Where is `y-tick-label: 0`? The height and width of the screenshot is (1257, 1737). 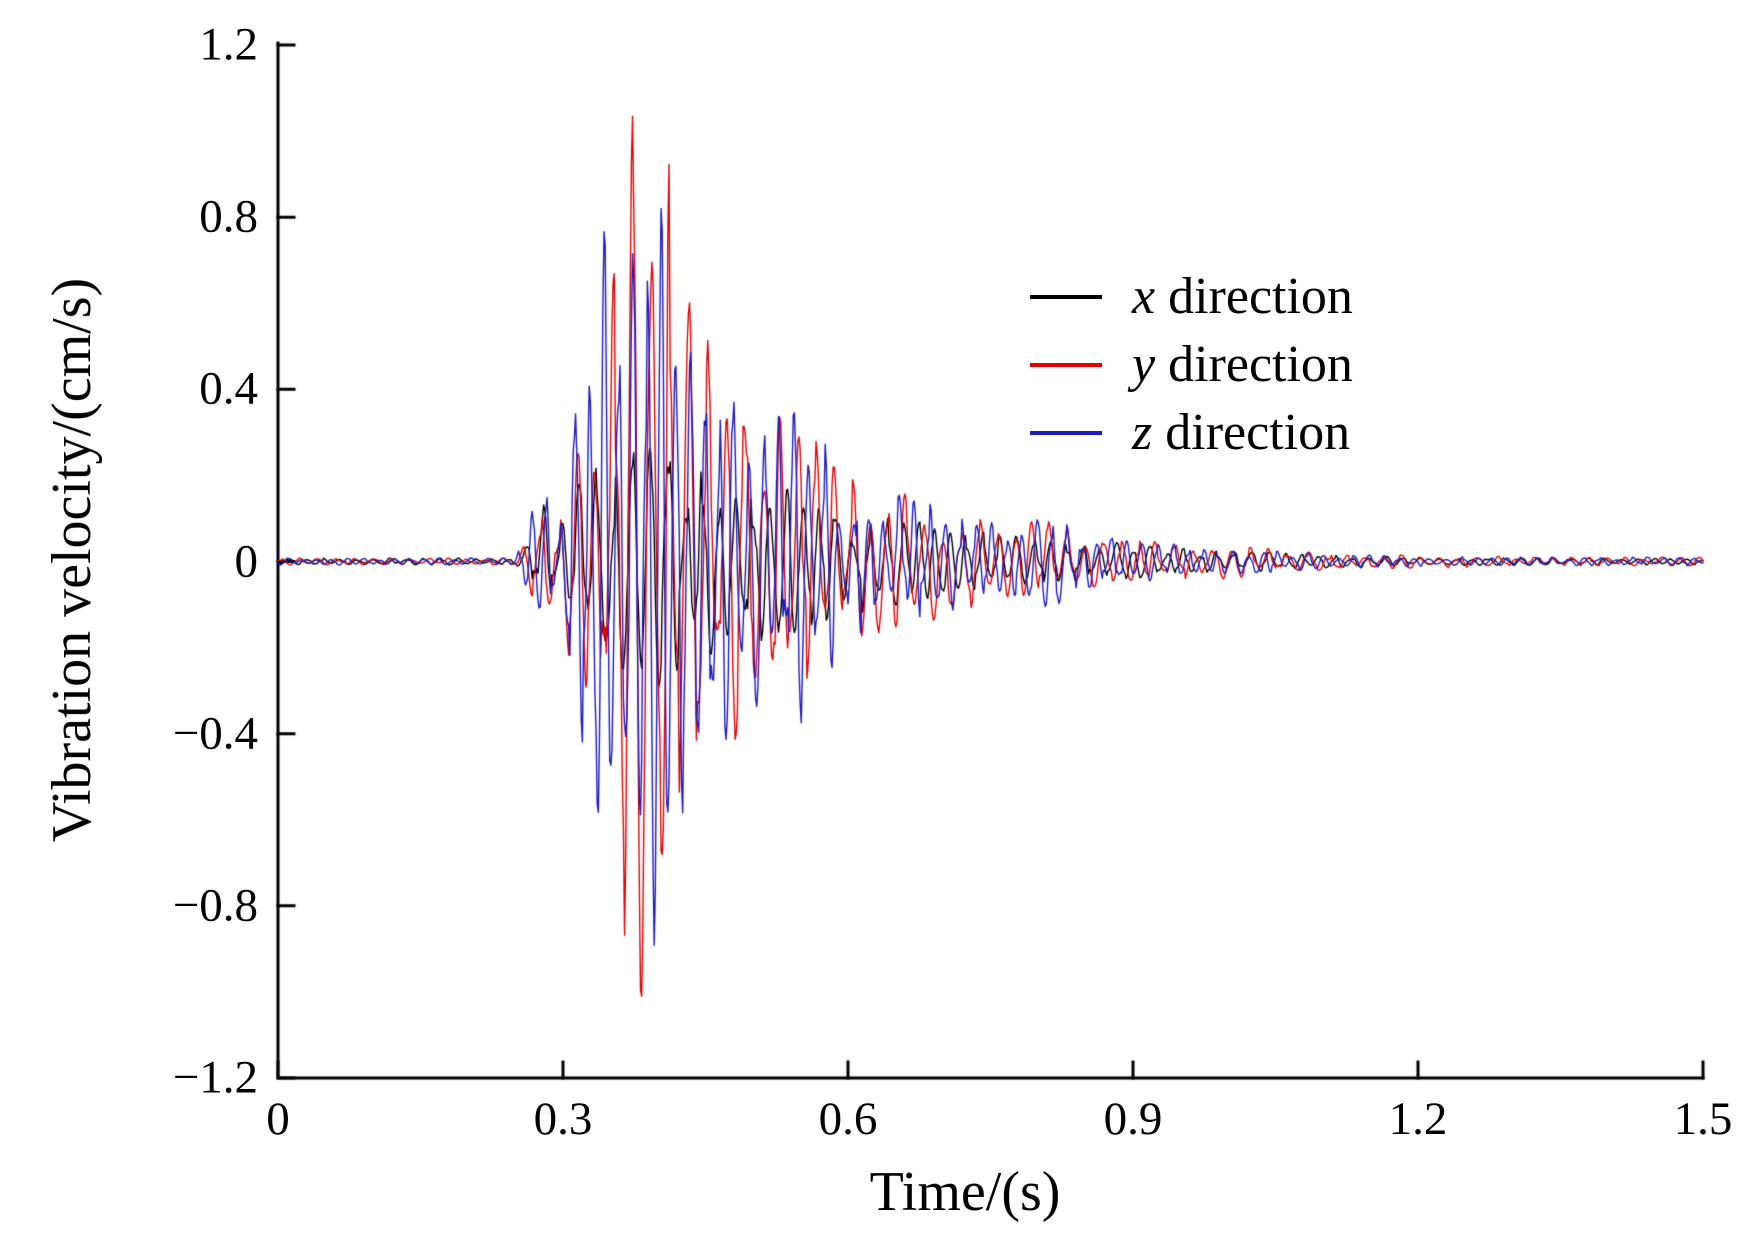
y-tick-label: 0 is located at coordinates (246, 561).